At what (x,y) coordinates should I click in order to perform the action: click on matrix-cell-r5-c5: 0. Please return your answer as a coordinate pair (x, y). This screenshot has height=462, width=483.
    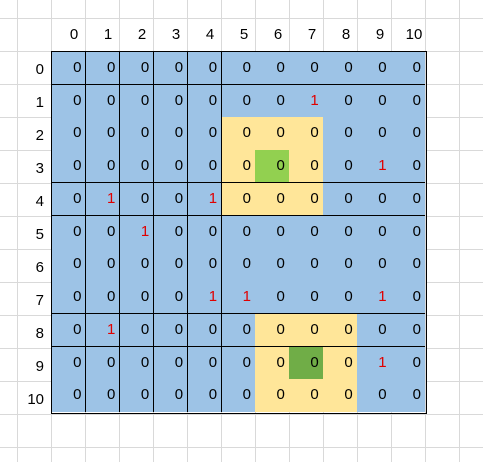
    Looking at the image, I should click on (238, 232).